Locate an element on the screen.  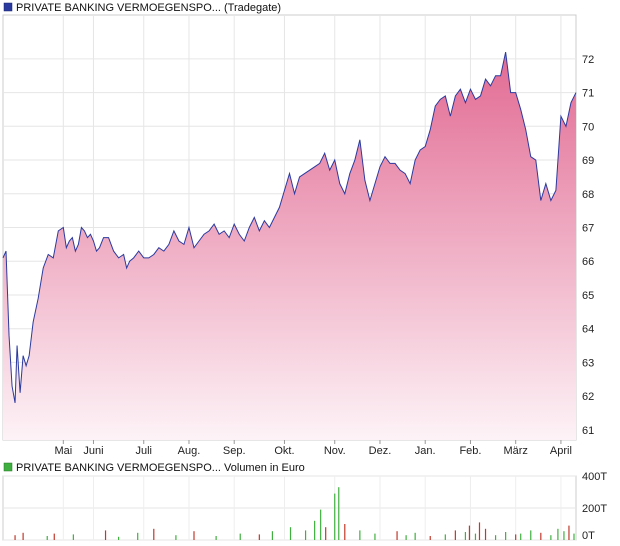
volume-y-axis: 0T 200T 400T is located at coordinates (594, 506).